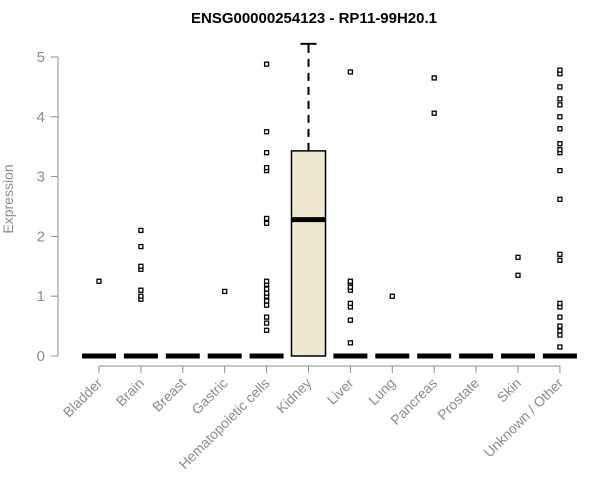 Image resolution: width=600 pixels, height=500 pixels. Describe the element at coordinates (381, 391) in the screenshot. I see `x-tick-label: Lung` at that location.